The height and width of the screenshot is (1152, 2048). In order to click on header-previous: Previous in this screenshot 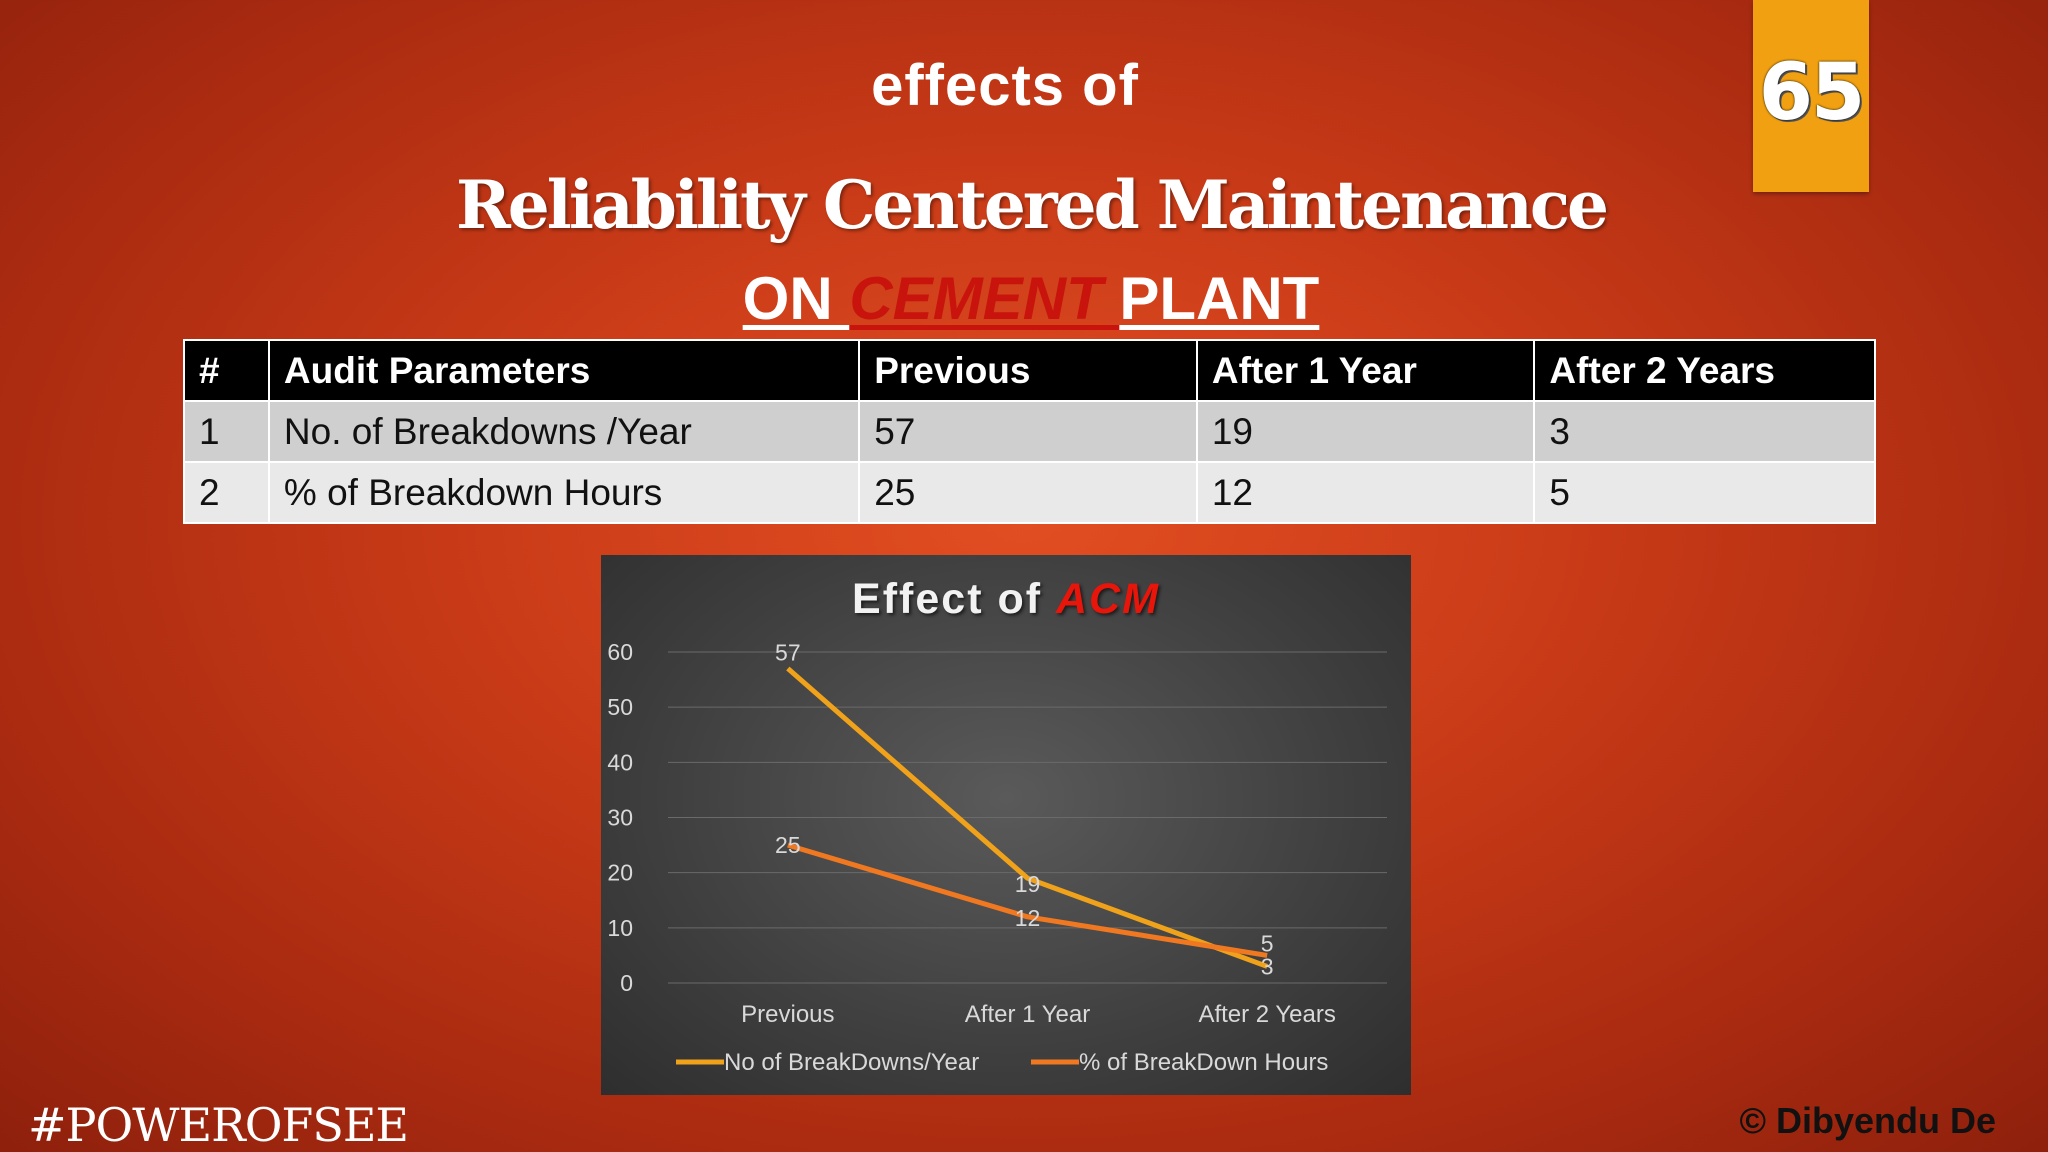, I will do `click(1028, 370)`.